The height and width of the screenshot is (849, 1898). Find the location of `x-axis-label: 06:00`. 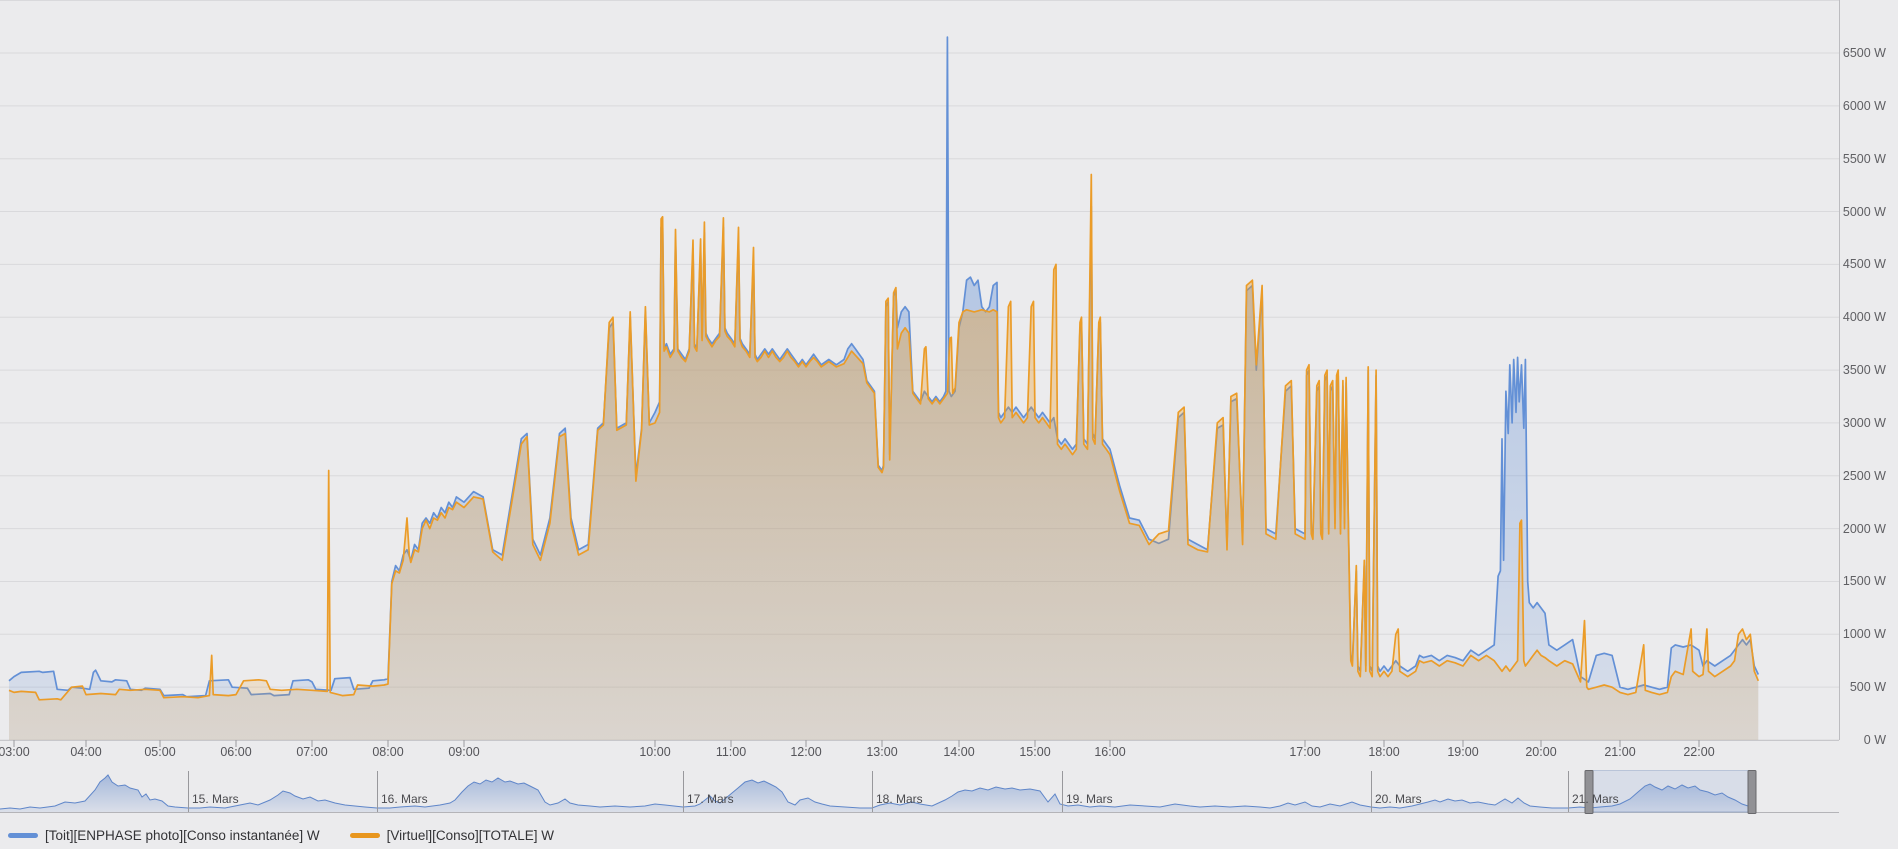

x-axis-label: 06:00 is located at coordinates (236, 752).